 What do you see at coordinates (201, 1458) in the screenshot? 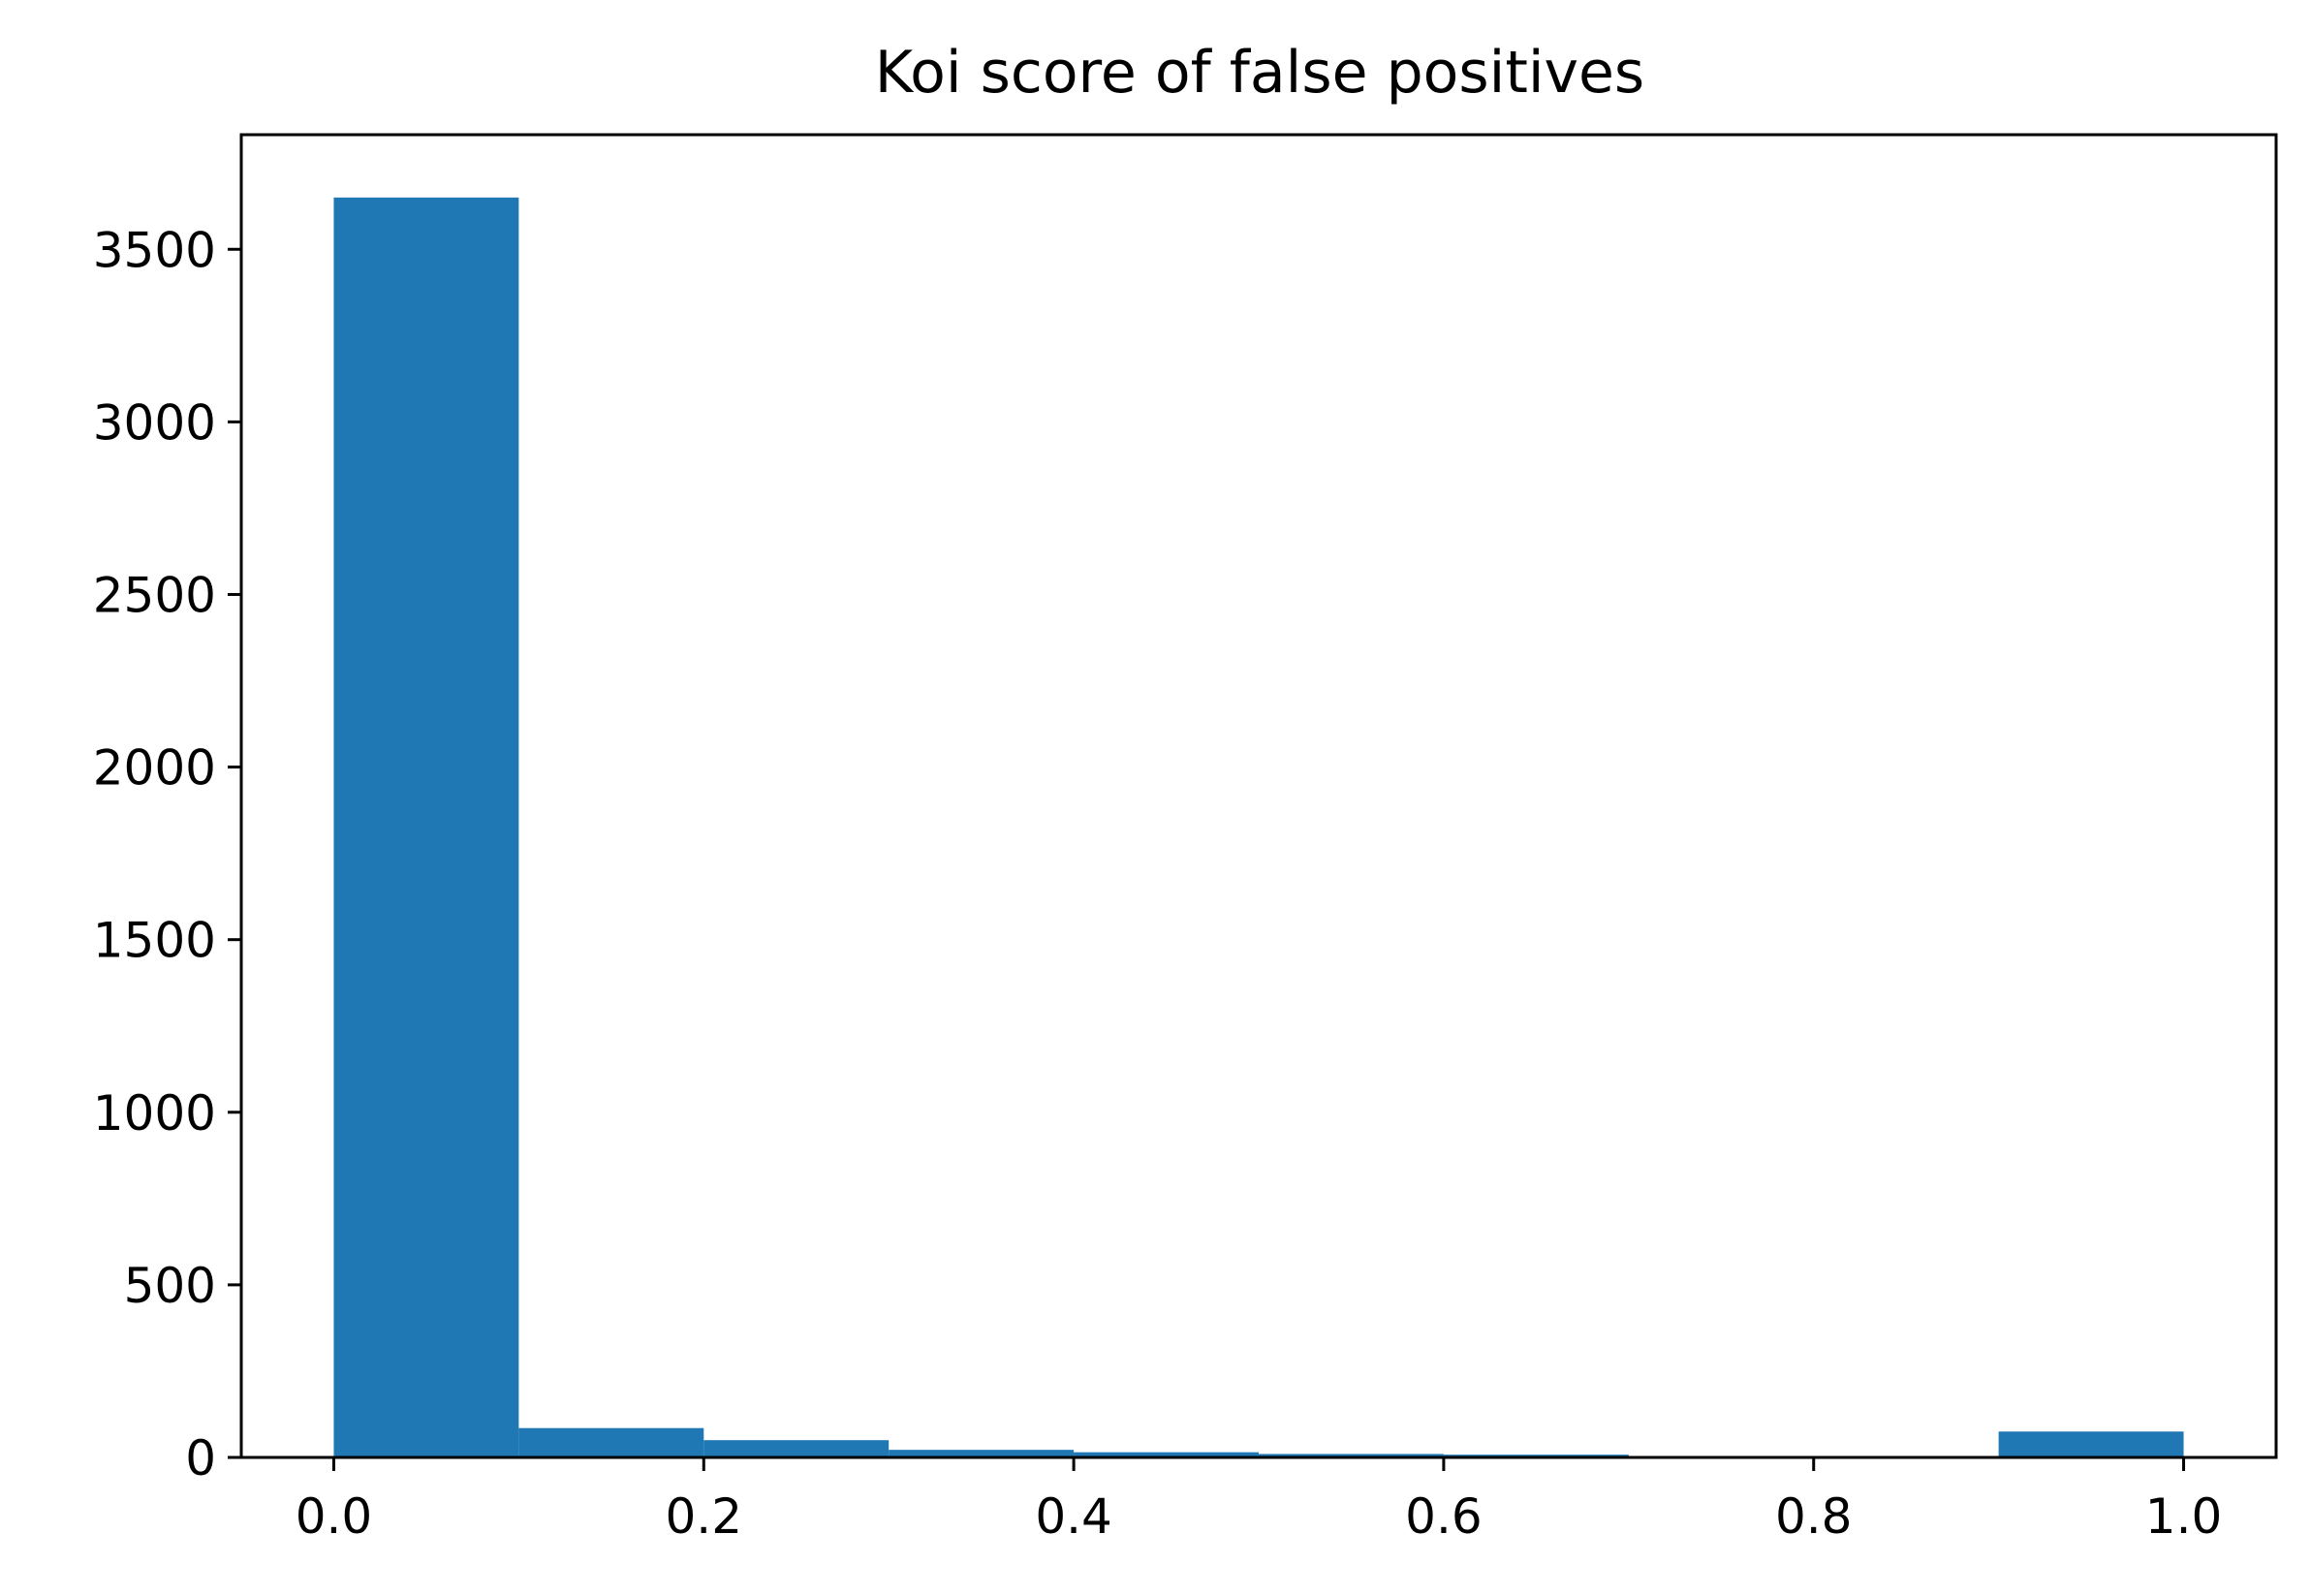
I see `y-tick-label: 0` at bounding box center [201, 1458].